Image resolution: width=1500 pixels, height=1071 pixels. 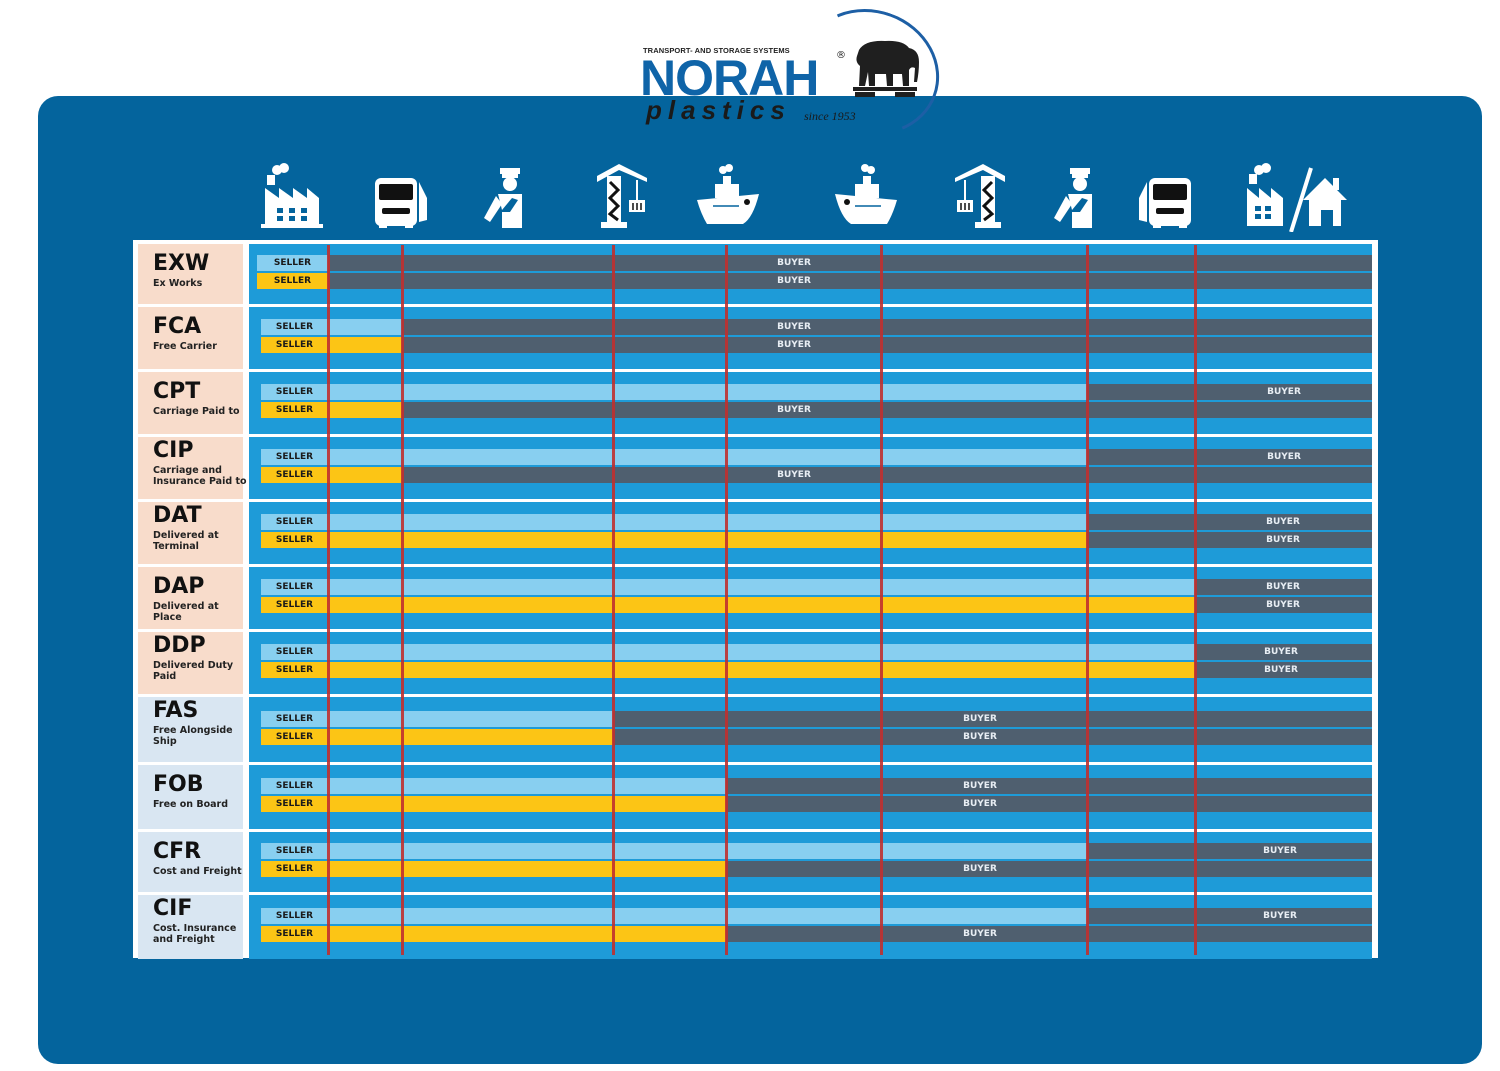 I want to click on incoterm-label: CIP Carriage and Insurance Paid to, so click(x=192, y=468).